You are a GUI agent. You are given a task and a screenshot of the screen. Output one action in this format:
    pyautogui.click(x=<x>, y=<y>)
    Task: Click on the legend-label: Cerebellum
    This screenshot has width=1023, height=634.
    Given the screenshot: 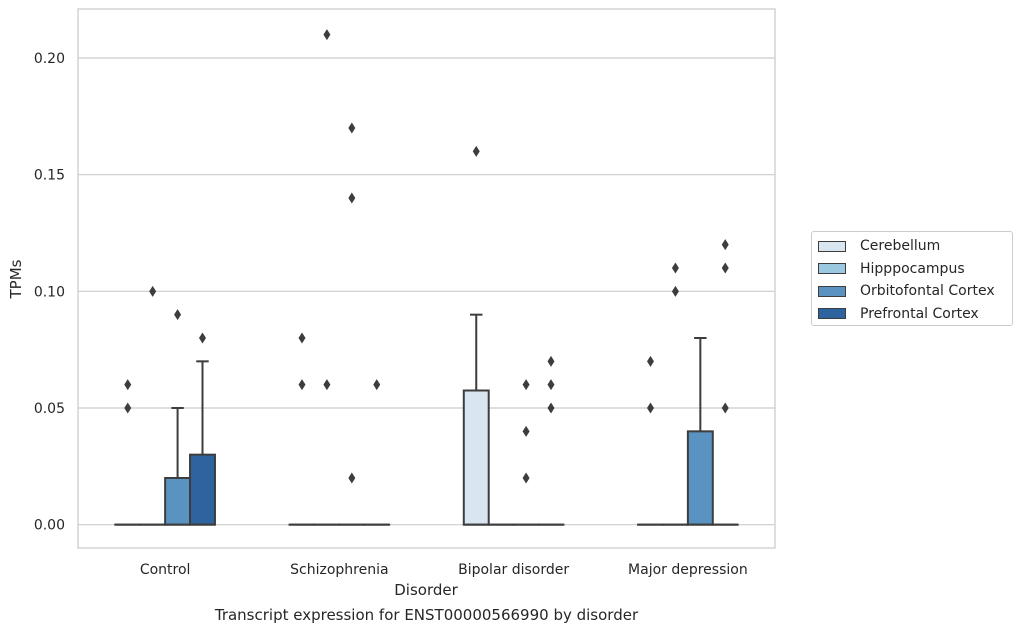 What is the action you would take?
    pyautogui.click(x=900, y=246)
    